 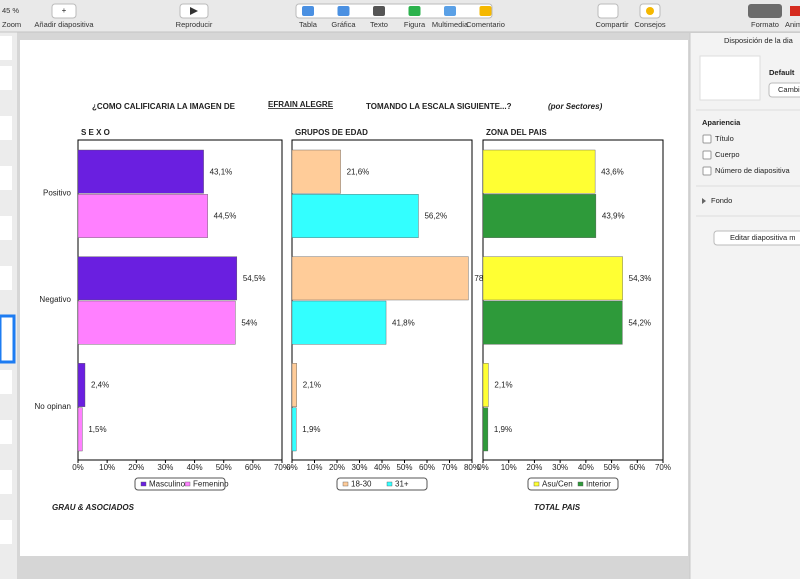 What do you see at coordinates (311, 429) in the screenshot?
I see `value-label: 1,9%` at bounding box center [311, 429].